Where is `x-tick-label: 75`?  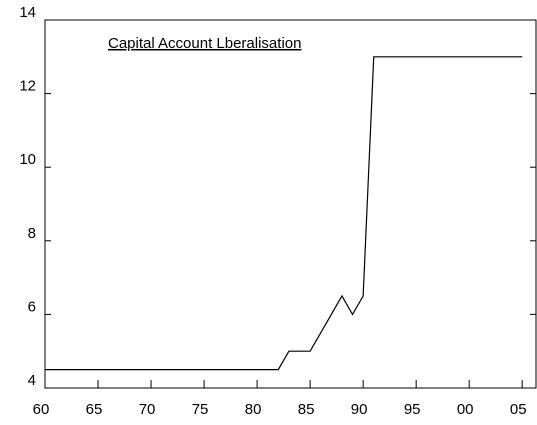 x-tick-label: 75 is located at coordinates (200, 409).